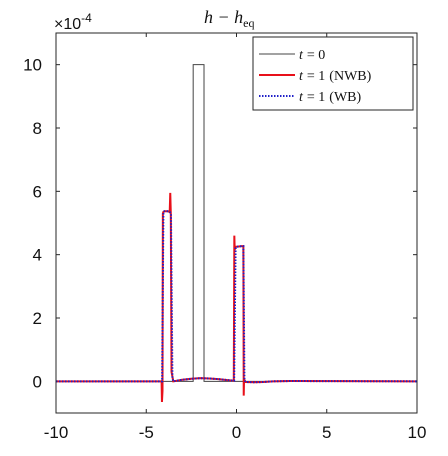  Describe the element at coordinates (335, 76) in the screenshot. I see `legend-label-1: t = 1 (NWB)` at that location.